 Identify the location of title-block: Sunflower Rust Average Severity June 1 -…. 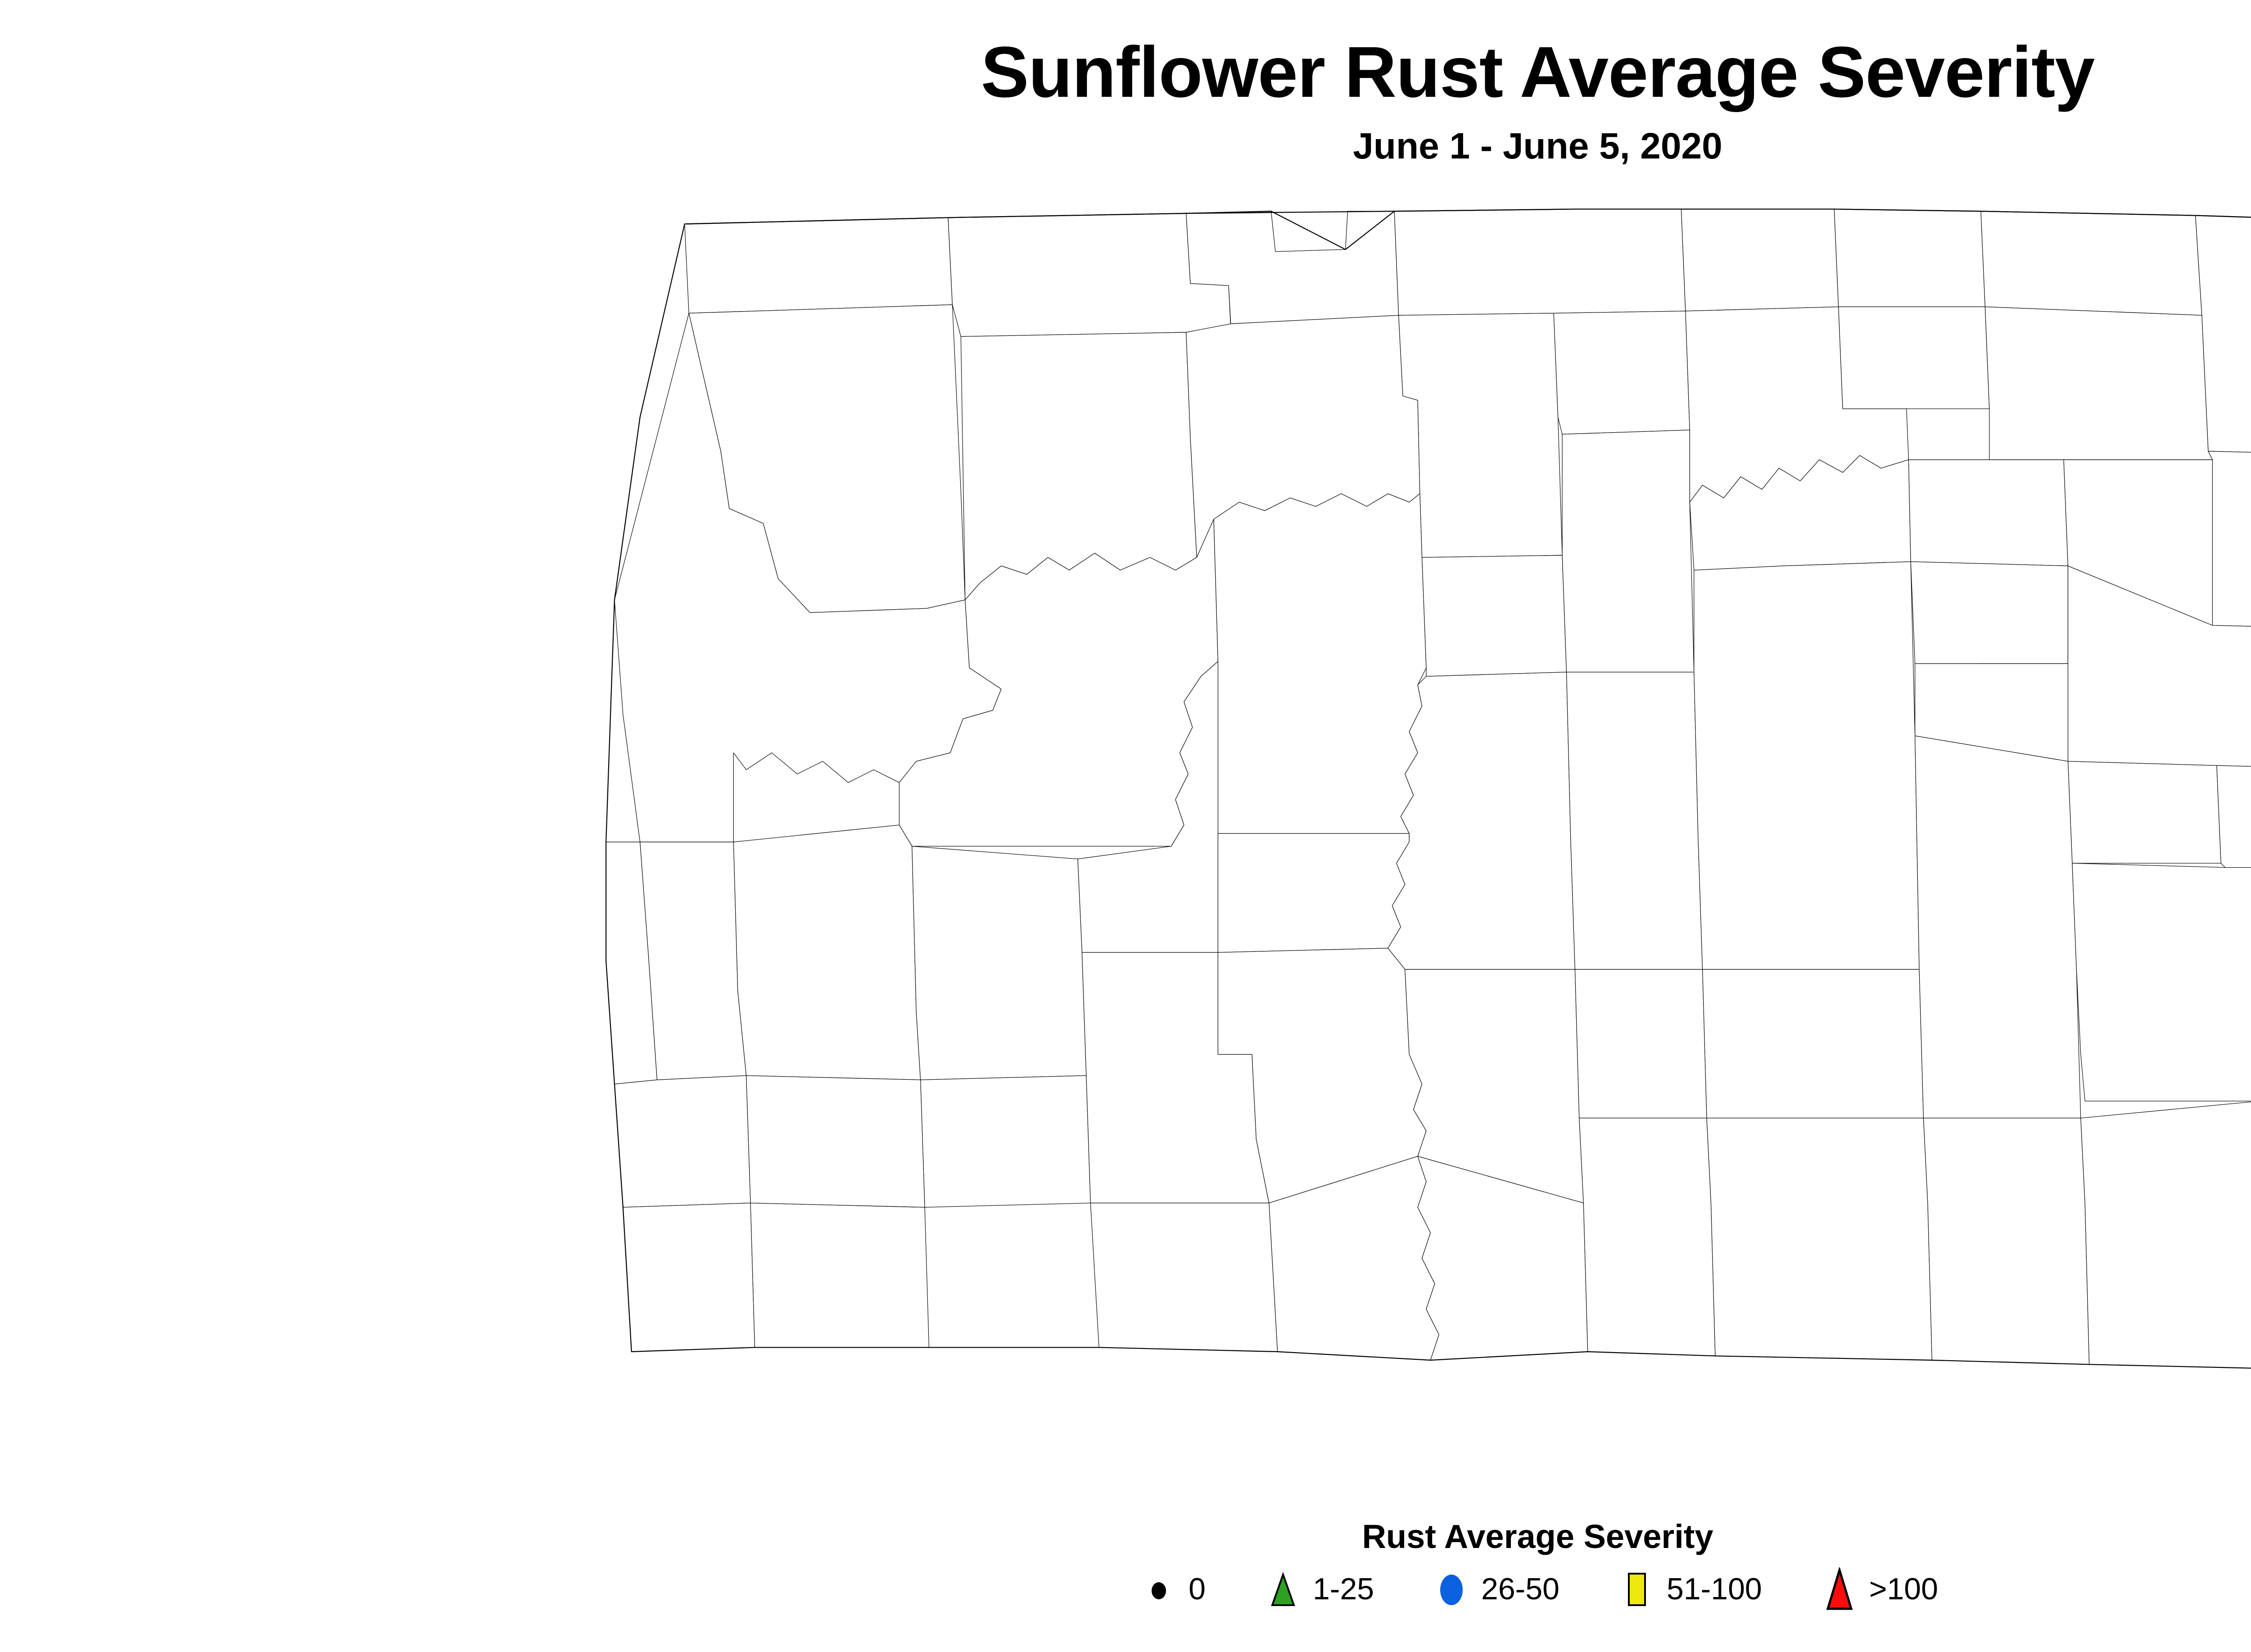
(1125, 101).